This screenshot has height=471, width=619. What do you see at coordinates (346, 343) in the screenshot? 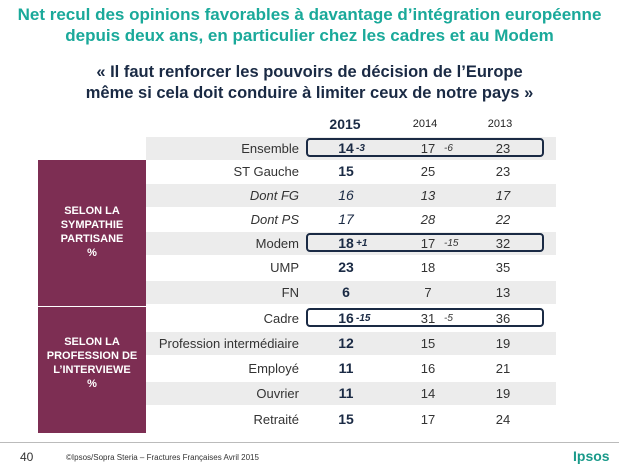
I see `value-2015-number: 12` at bounding box center [346, 343].